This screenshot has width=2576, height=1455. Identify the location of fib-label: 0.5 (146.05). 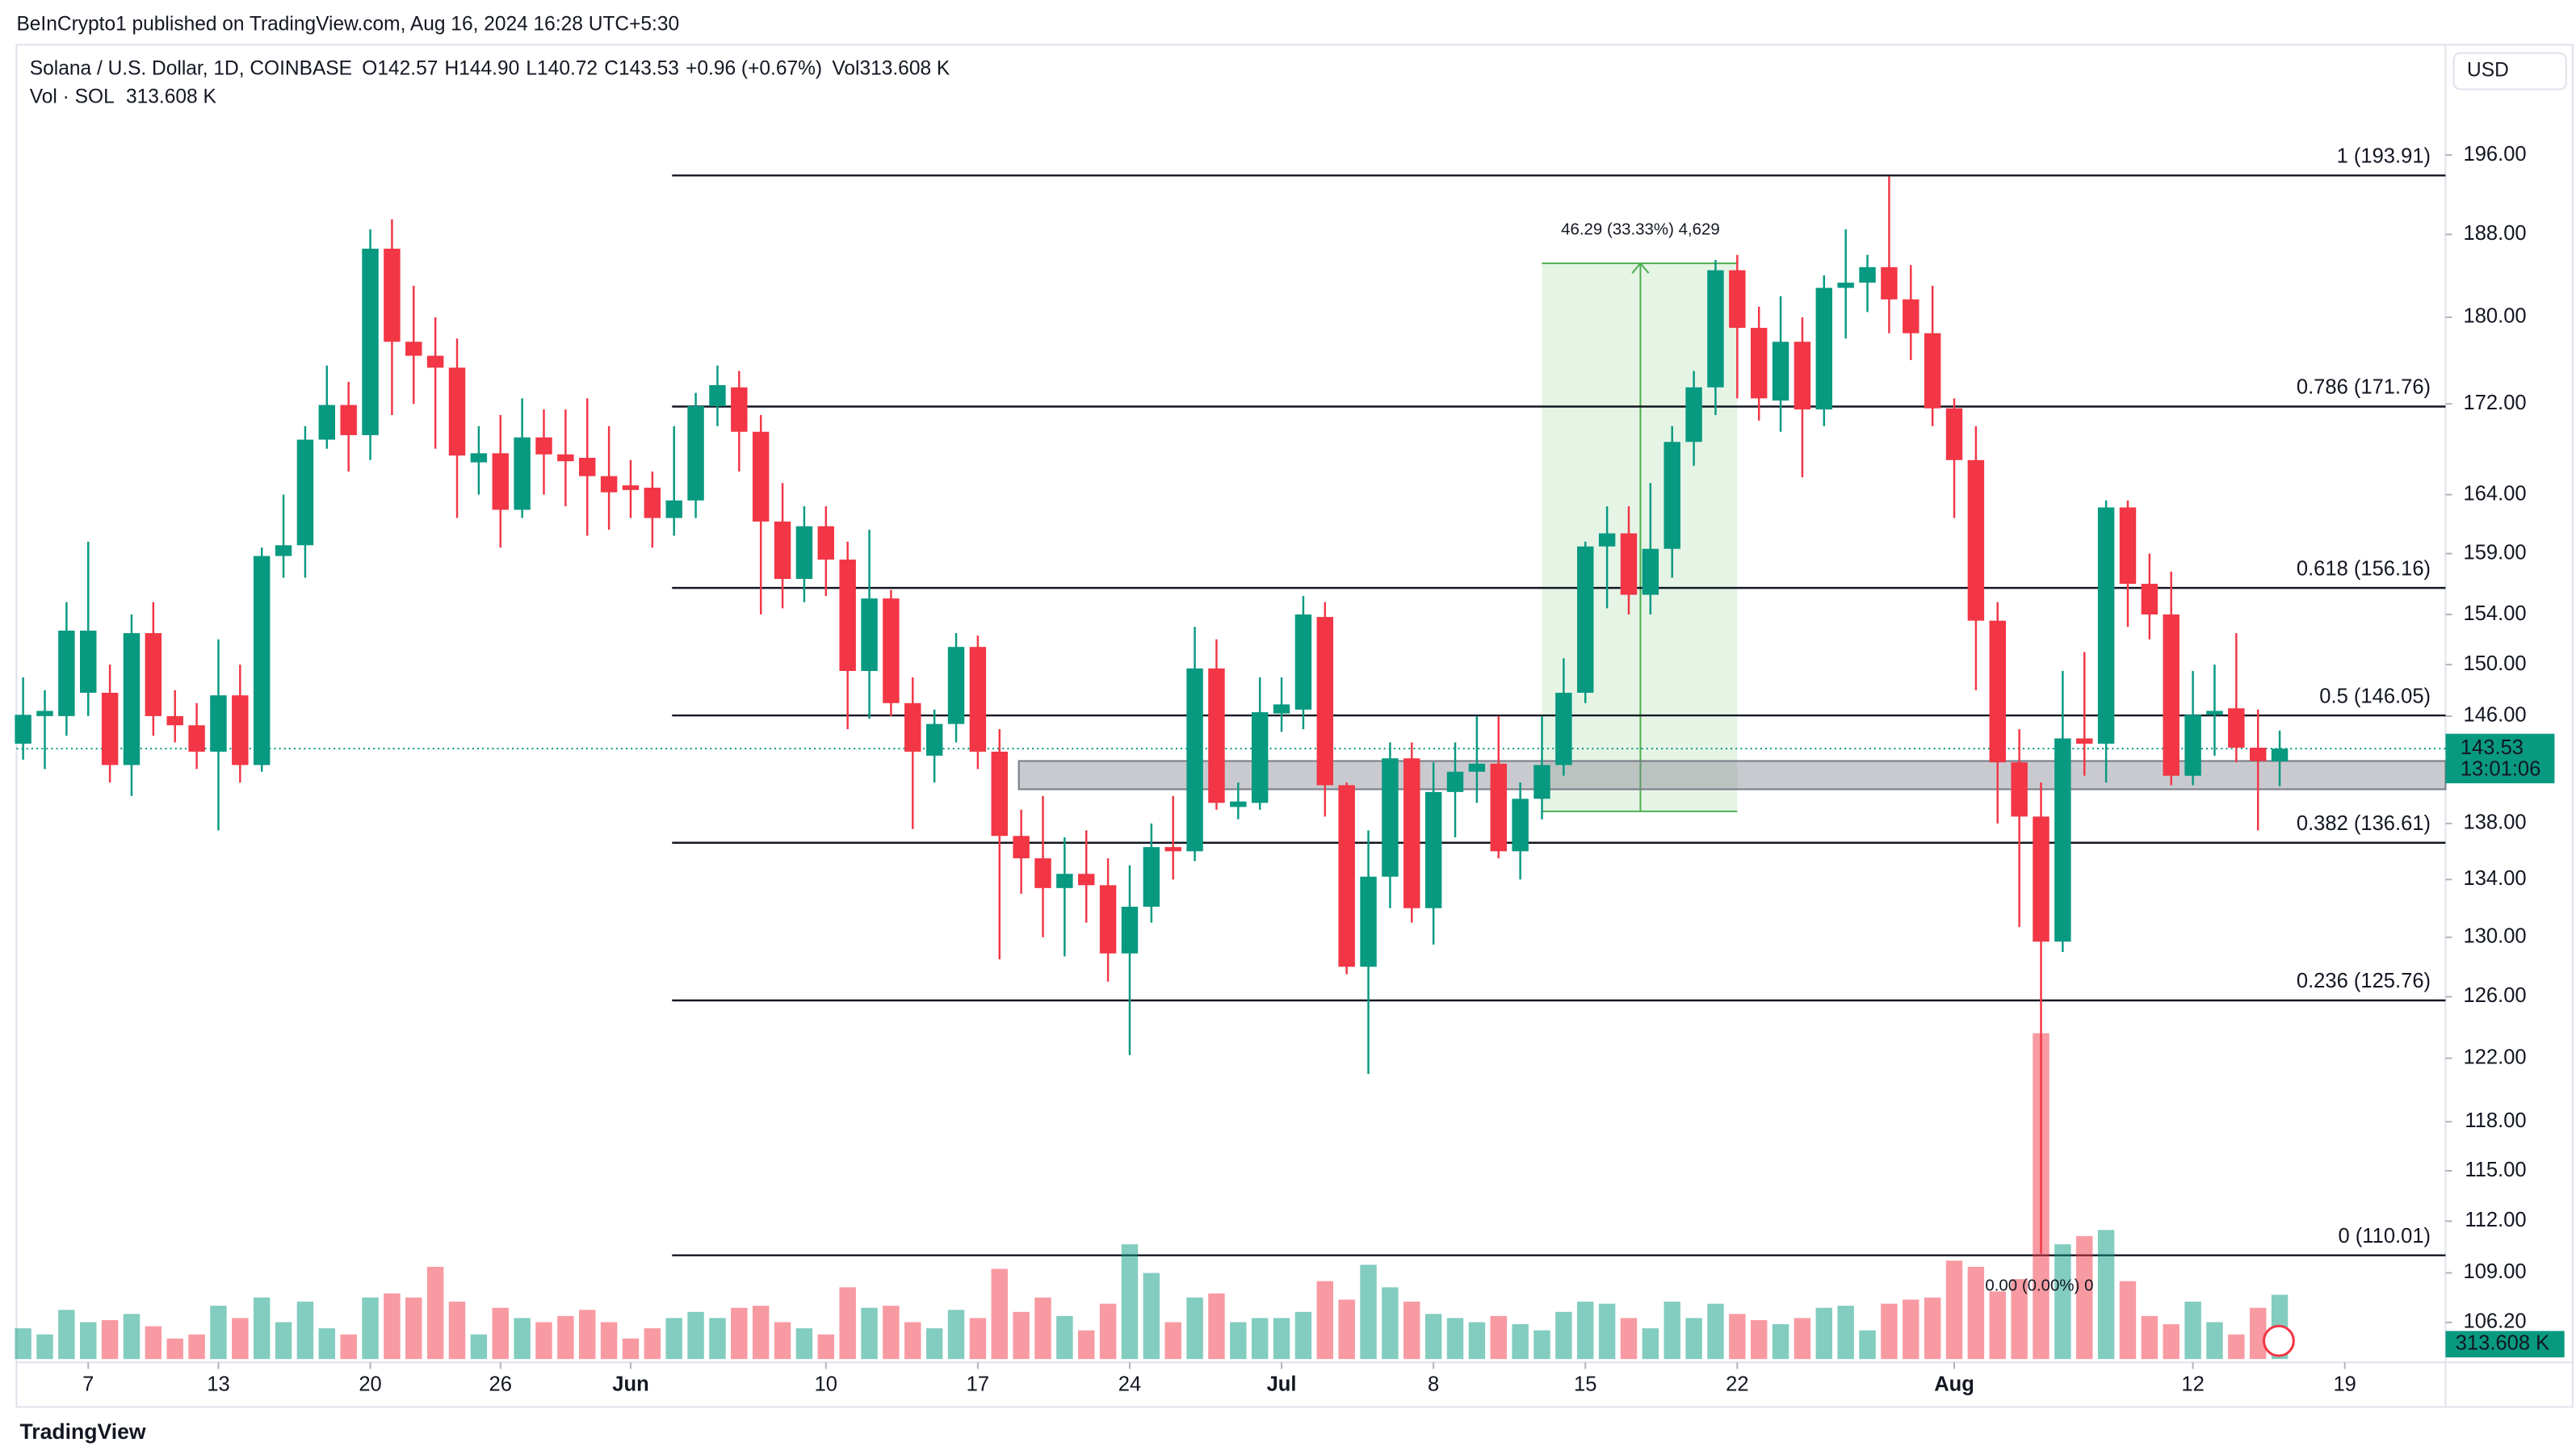
(2375, 696).